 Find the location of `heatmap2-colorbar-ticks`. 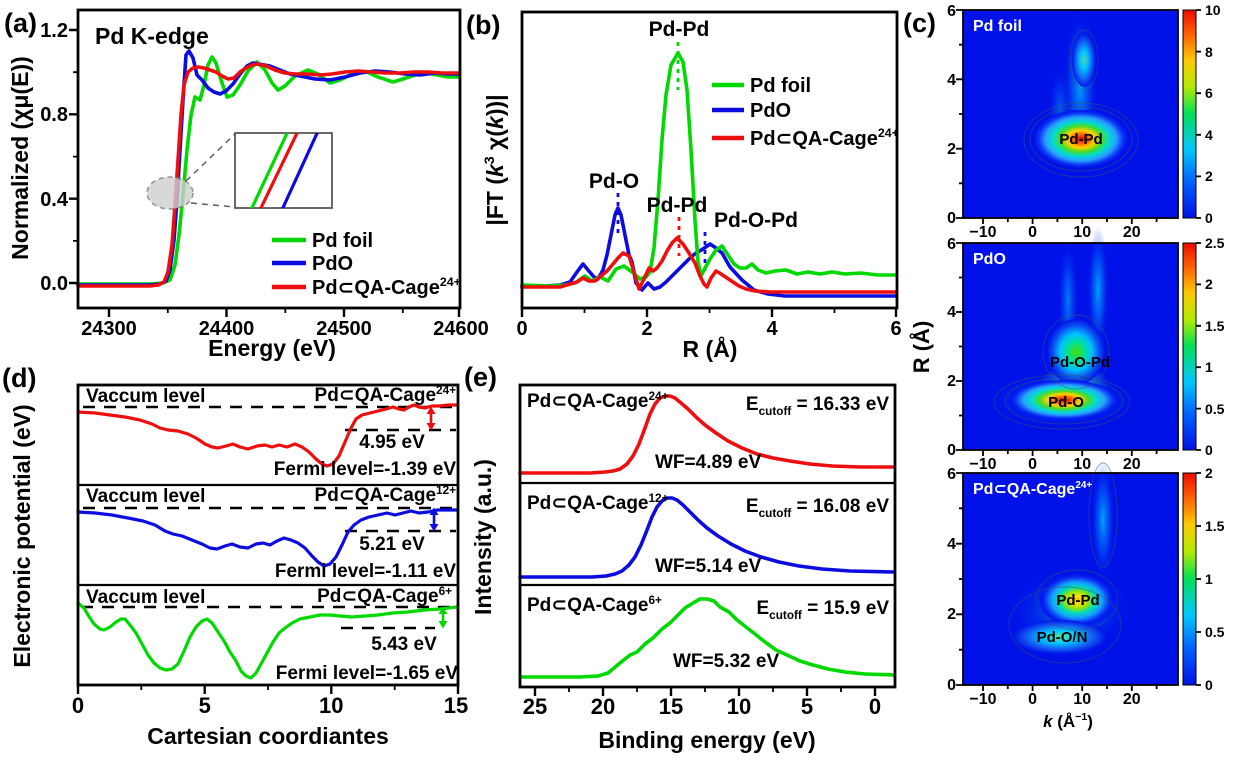

heatmap2-colorbar-ticks is located at coordinates (1198, 346).